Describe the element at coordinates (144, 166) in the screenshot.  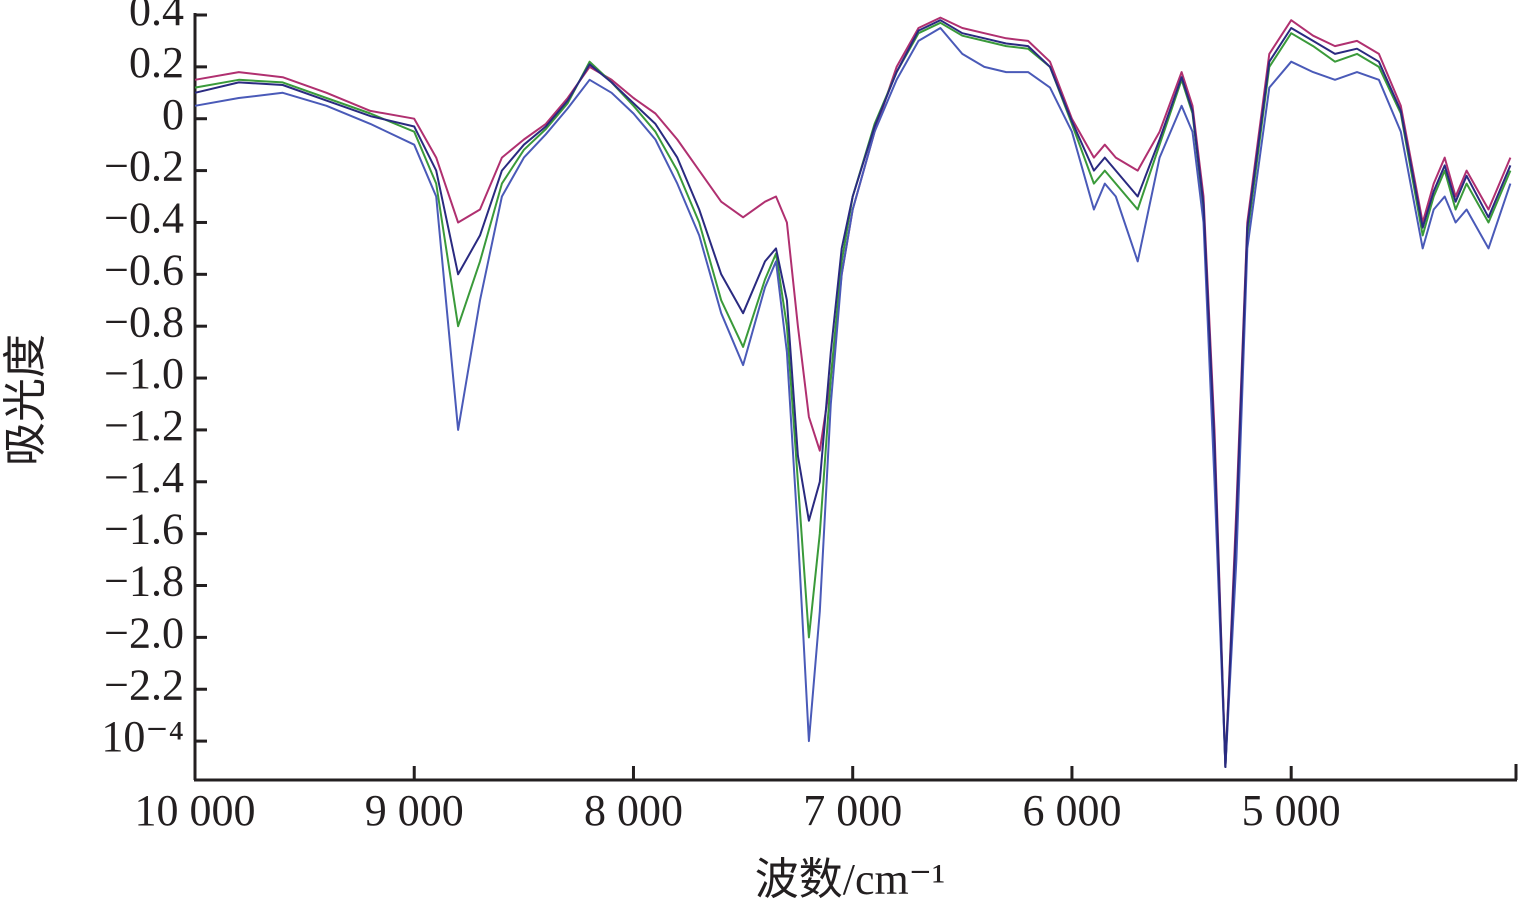
I see `y-tick-label: −0.2` at that location.